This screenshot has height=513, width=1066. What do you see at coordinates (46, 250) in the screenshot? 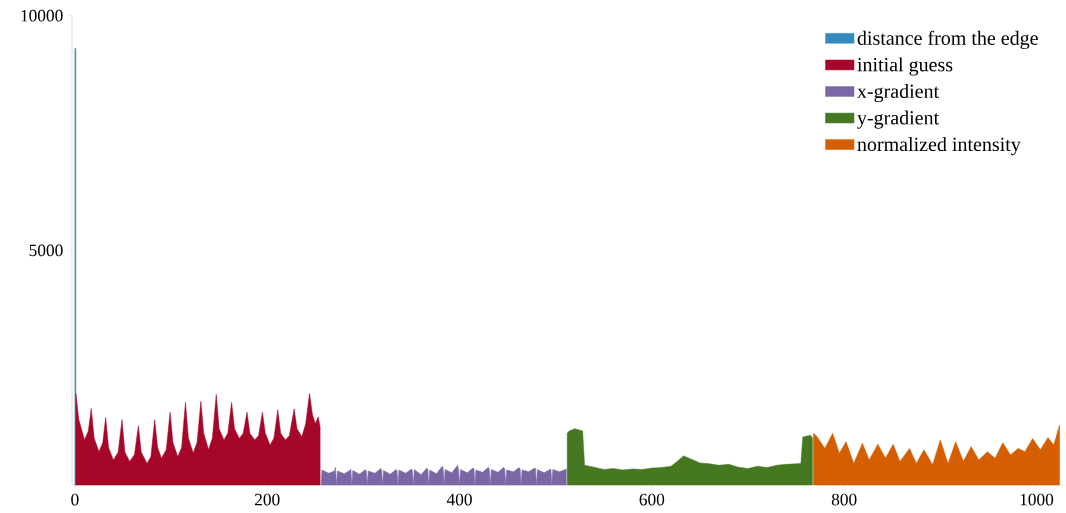
I see `y-tick-label: 5000` at bounding box center [46, 250].